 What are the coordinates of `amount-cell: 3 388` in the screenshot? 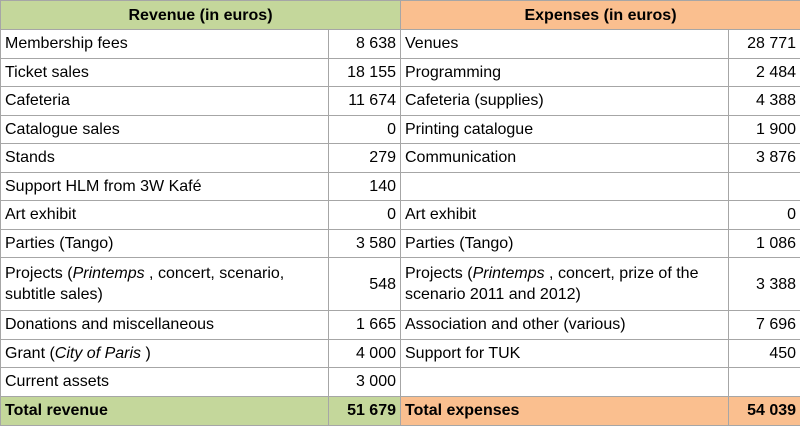 It's located at (763, 284).